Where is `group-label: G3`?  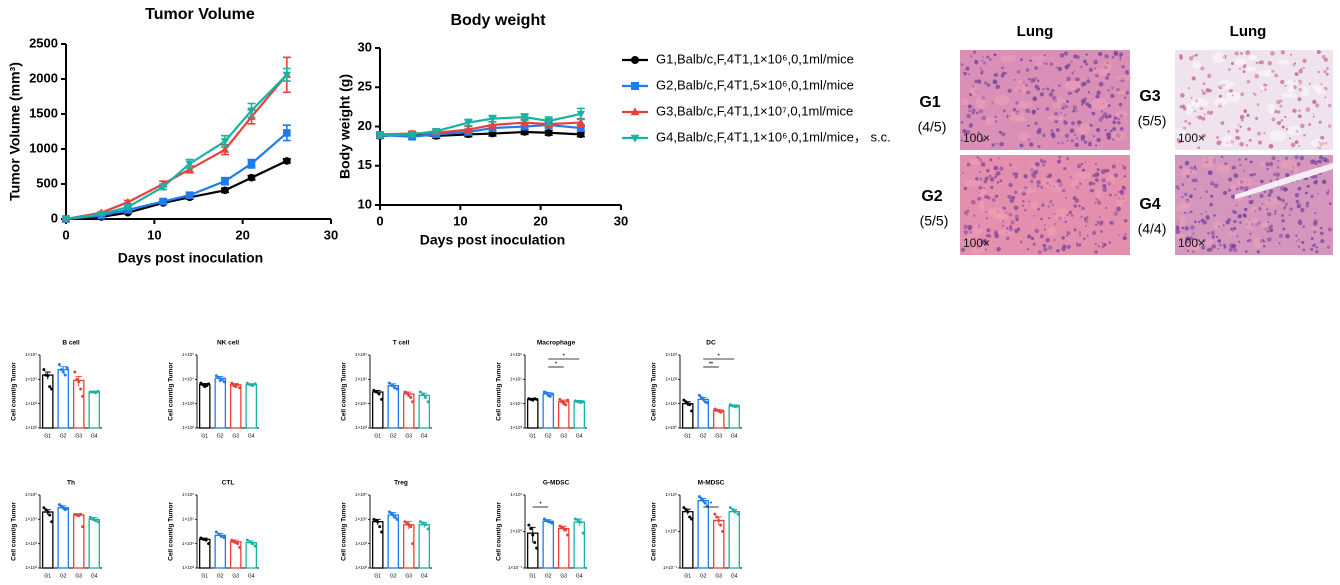
group-label: G3 is located at coordinates (1149, 96).